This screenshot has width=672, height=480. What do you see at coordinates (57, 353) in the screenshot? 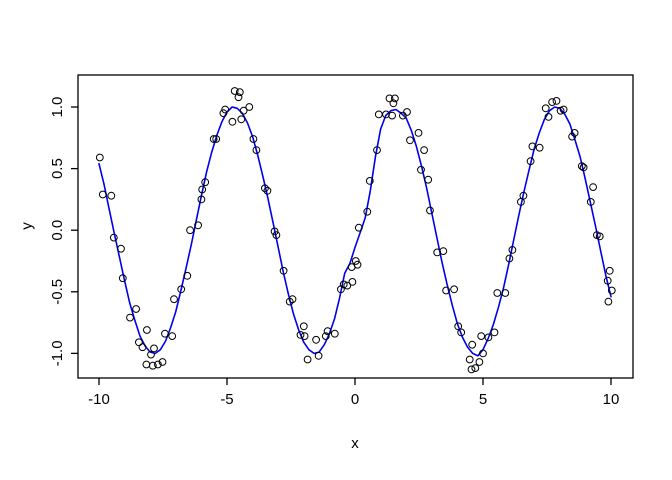
I see `y-axis-tick-label: -1.0` at bounding box center [57, 353].